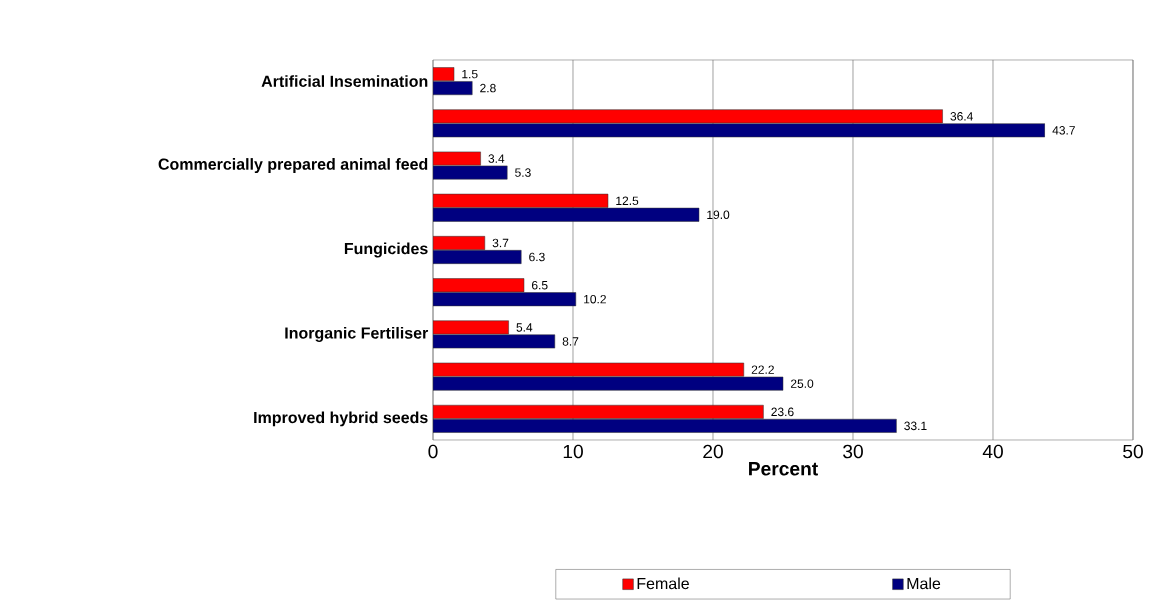 The width and height of the screenshot is (1164, 602). I want to click on data-label: 6.3, so click(537, 257).